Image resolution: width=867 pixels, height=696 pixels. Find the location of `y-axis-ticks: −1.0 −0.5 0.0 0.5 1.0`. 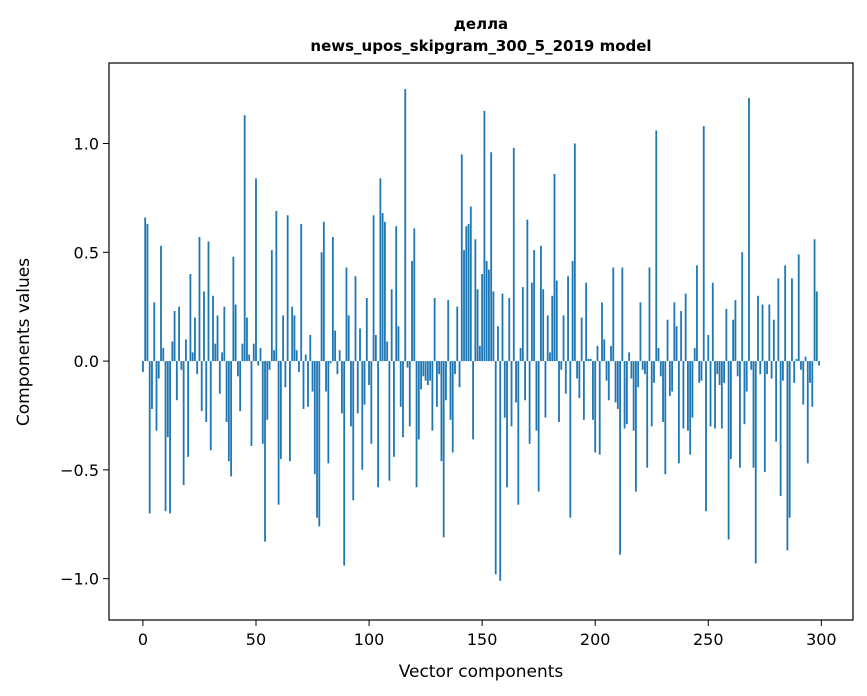

y-axis-ticks: −1.0 −0.5 0.0 0.5 1.0 is located at coordinates (84, 362).